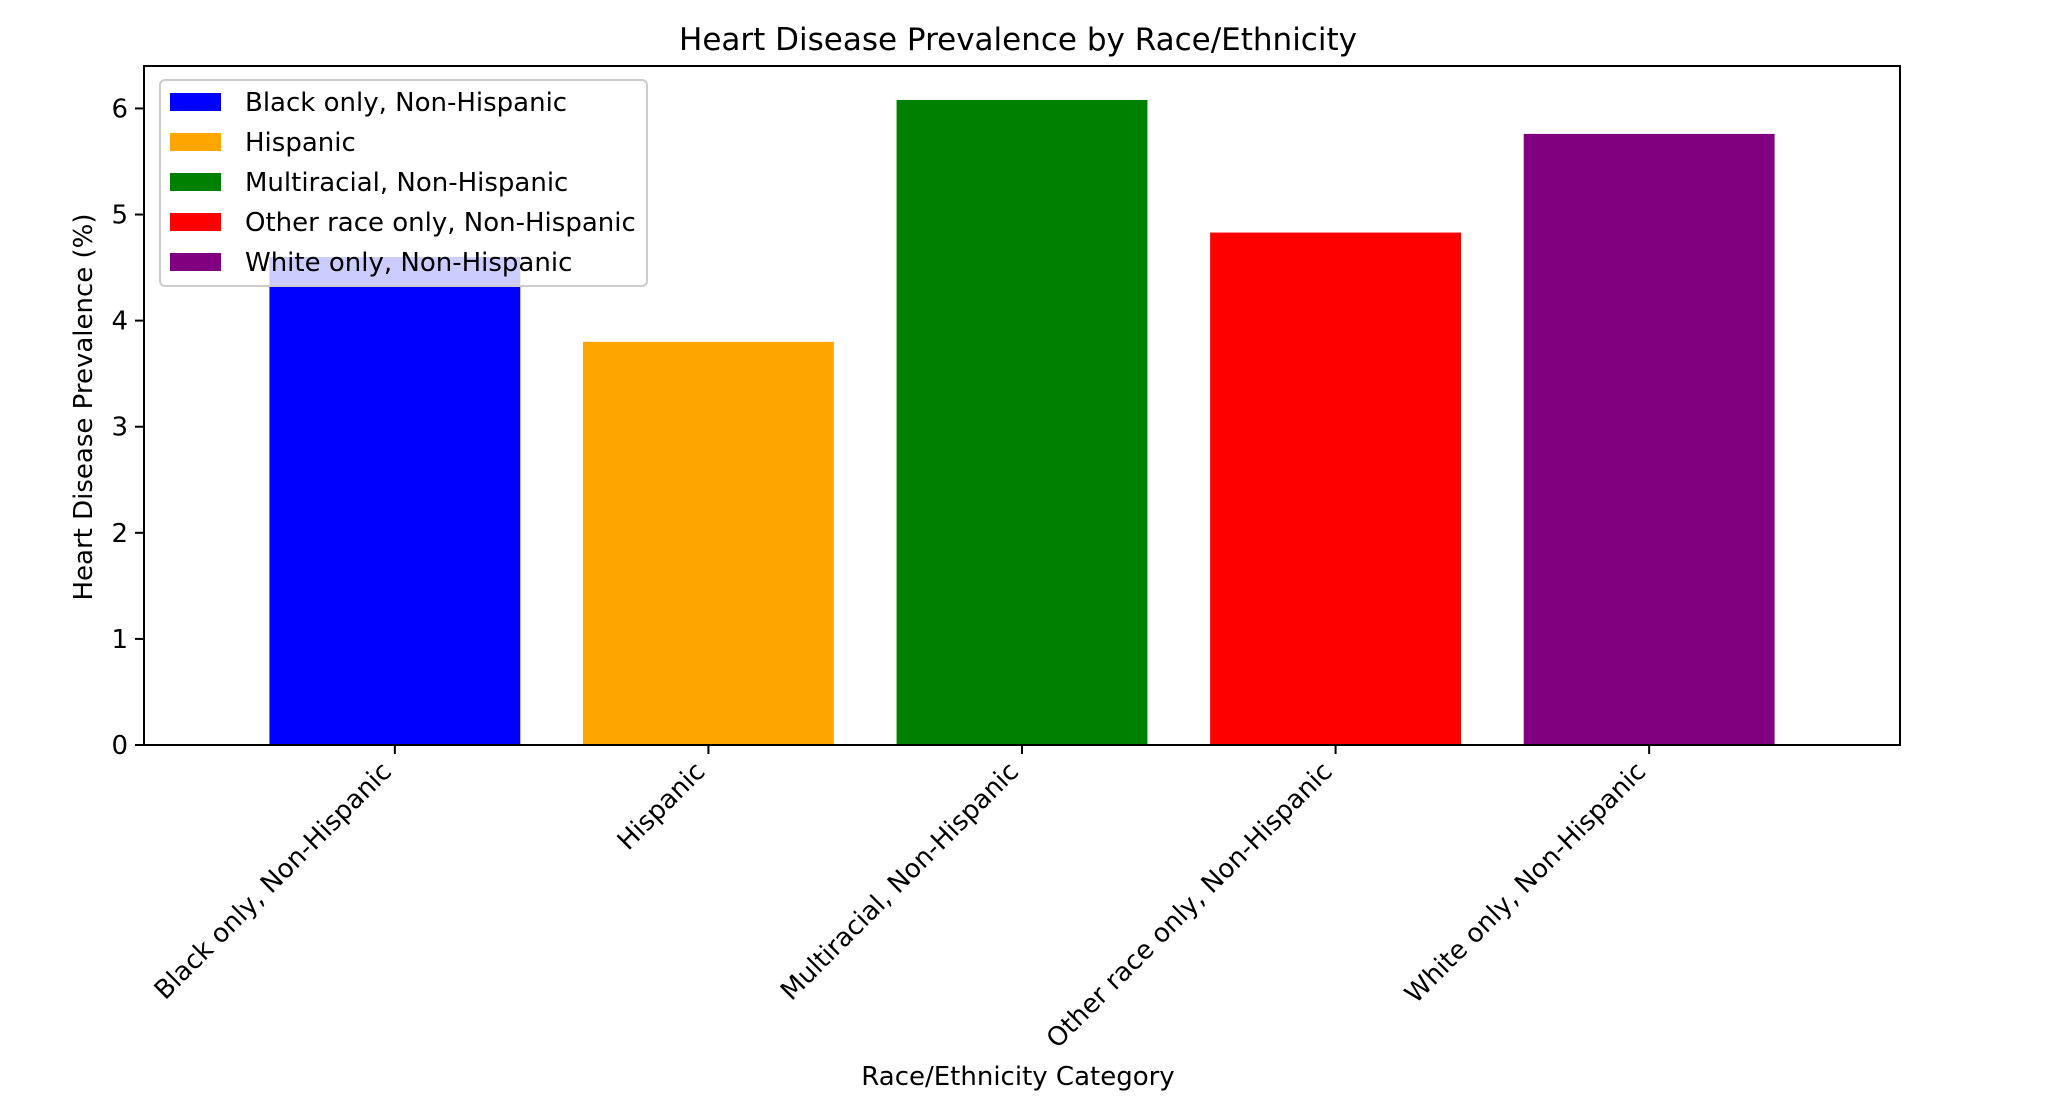 The height and width of the screenshot is (1108, 2048). I want to click on y-tick-label: 6, so click(119, 109).